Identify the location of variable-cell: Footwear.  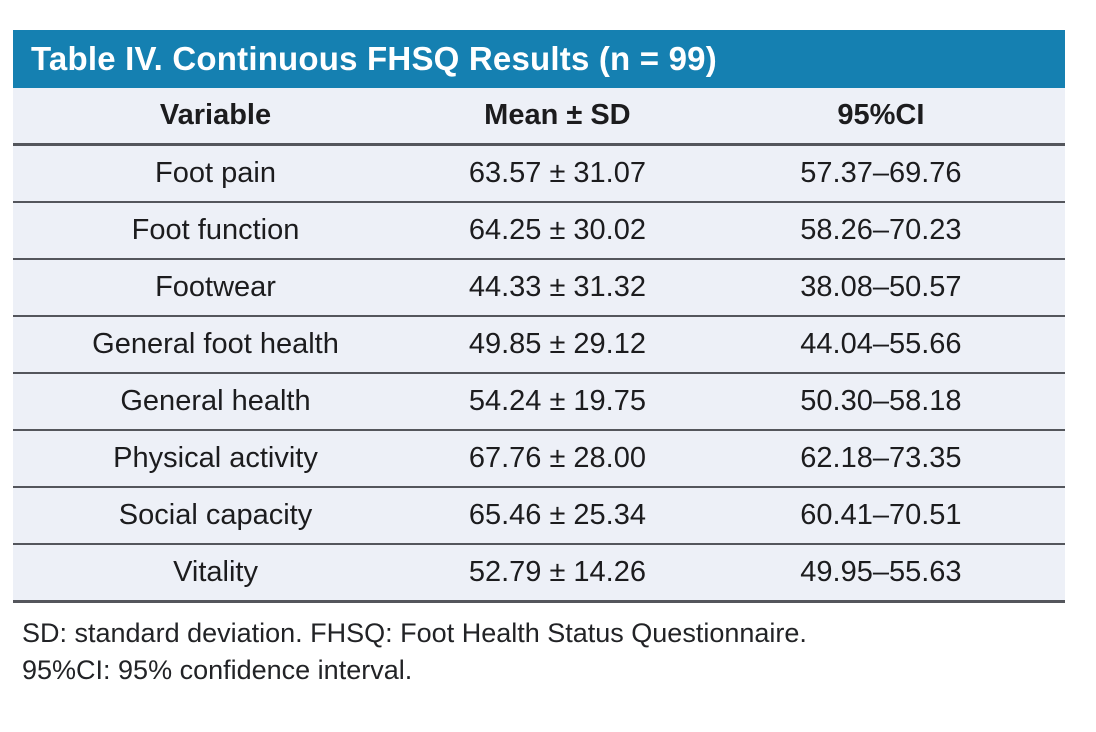
(216, 287).